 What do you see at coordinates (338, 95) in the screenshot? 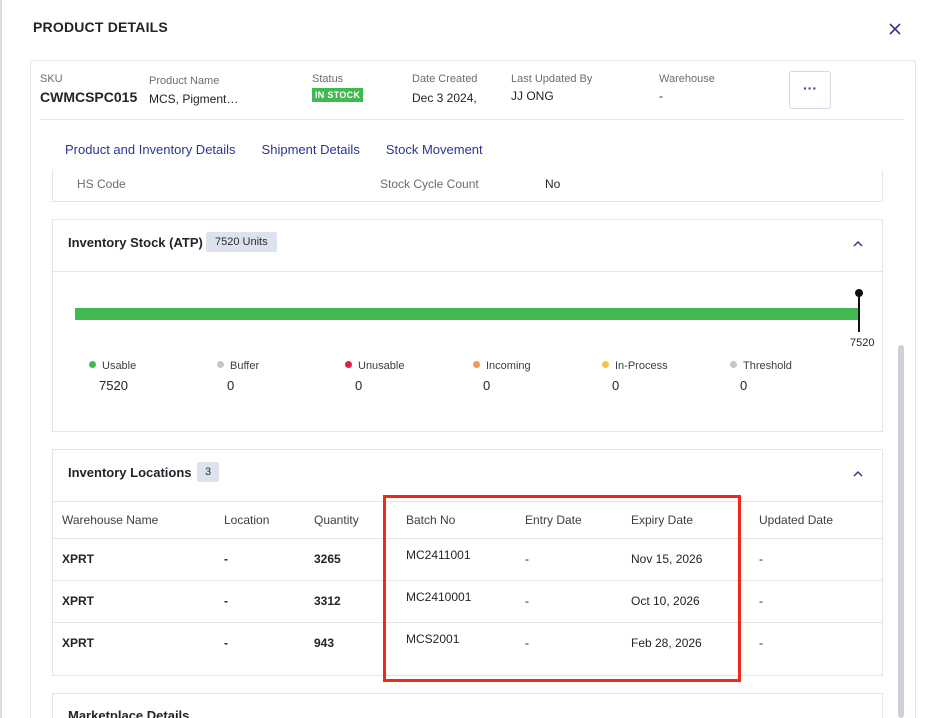
I see `status-badge: IN STOCK` at bounding box center [338, 95].